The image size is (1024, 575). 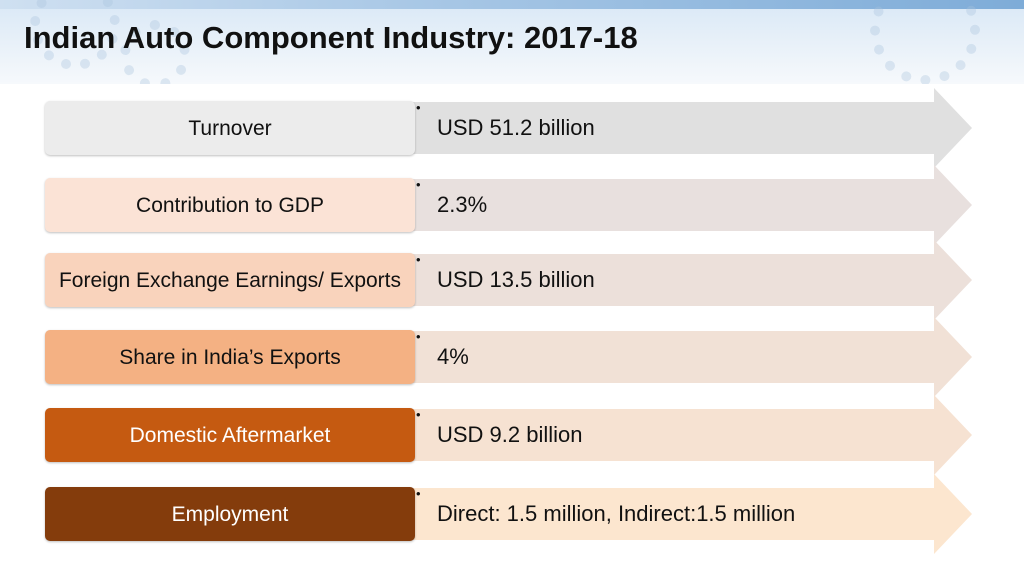 I want to click on page-title: Indian Auto Component Industry: 2017-18, so click(x=331, y=37).